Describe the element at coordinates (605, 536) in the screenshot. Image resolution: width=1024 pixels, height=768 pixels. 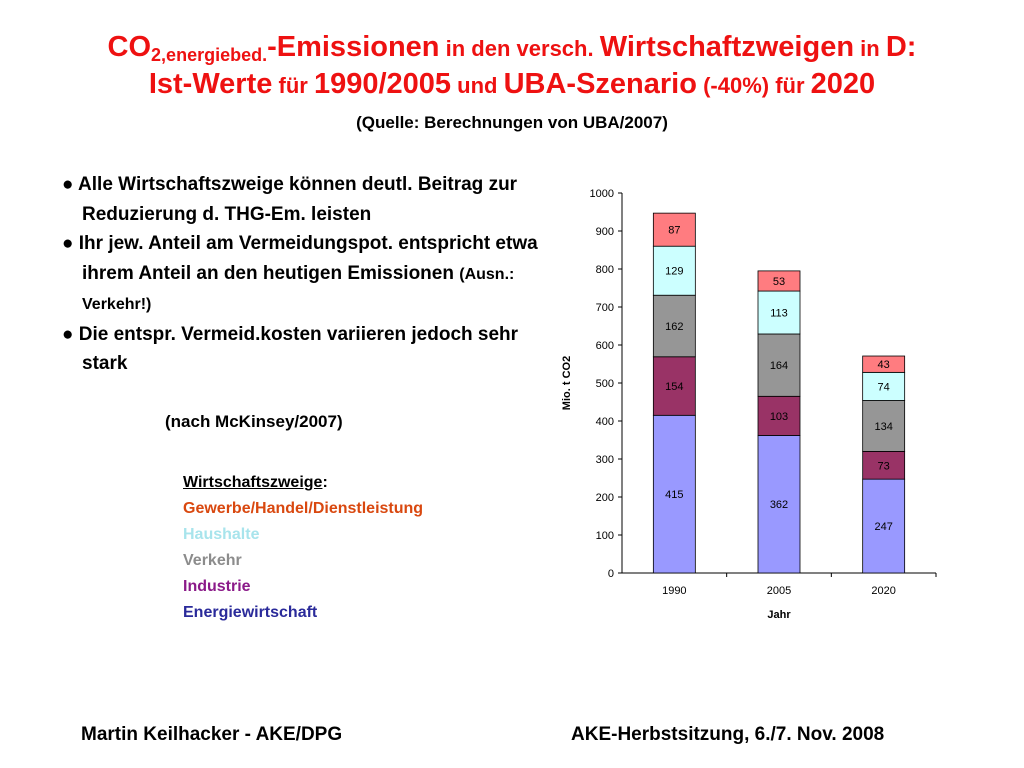
I see `y-tick-label: 100` at that location.